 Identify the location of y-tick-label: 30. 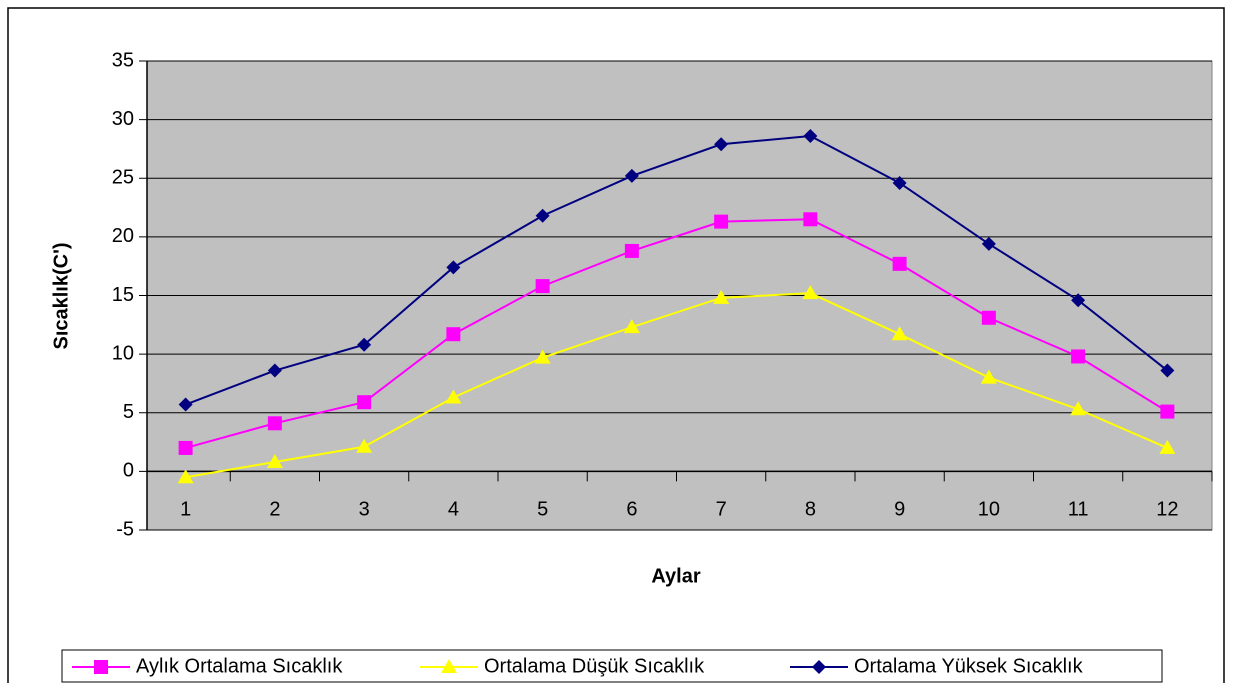
(123, 119).